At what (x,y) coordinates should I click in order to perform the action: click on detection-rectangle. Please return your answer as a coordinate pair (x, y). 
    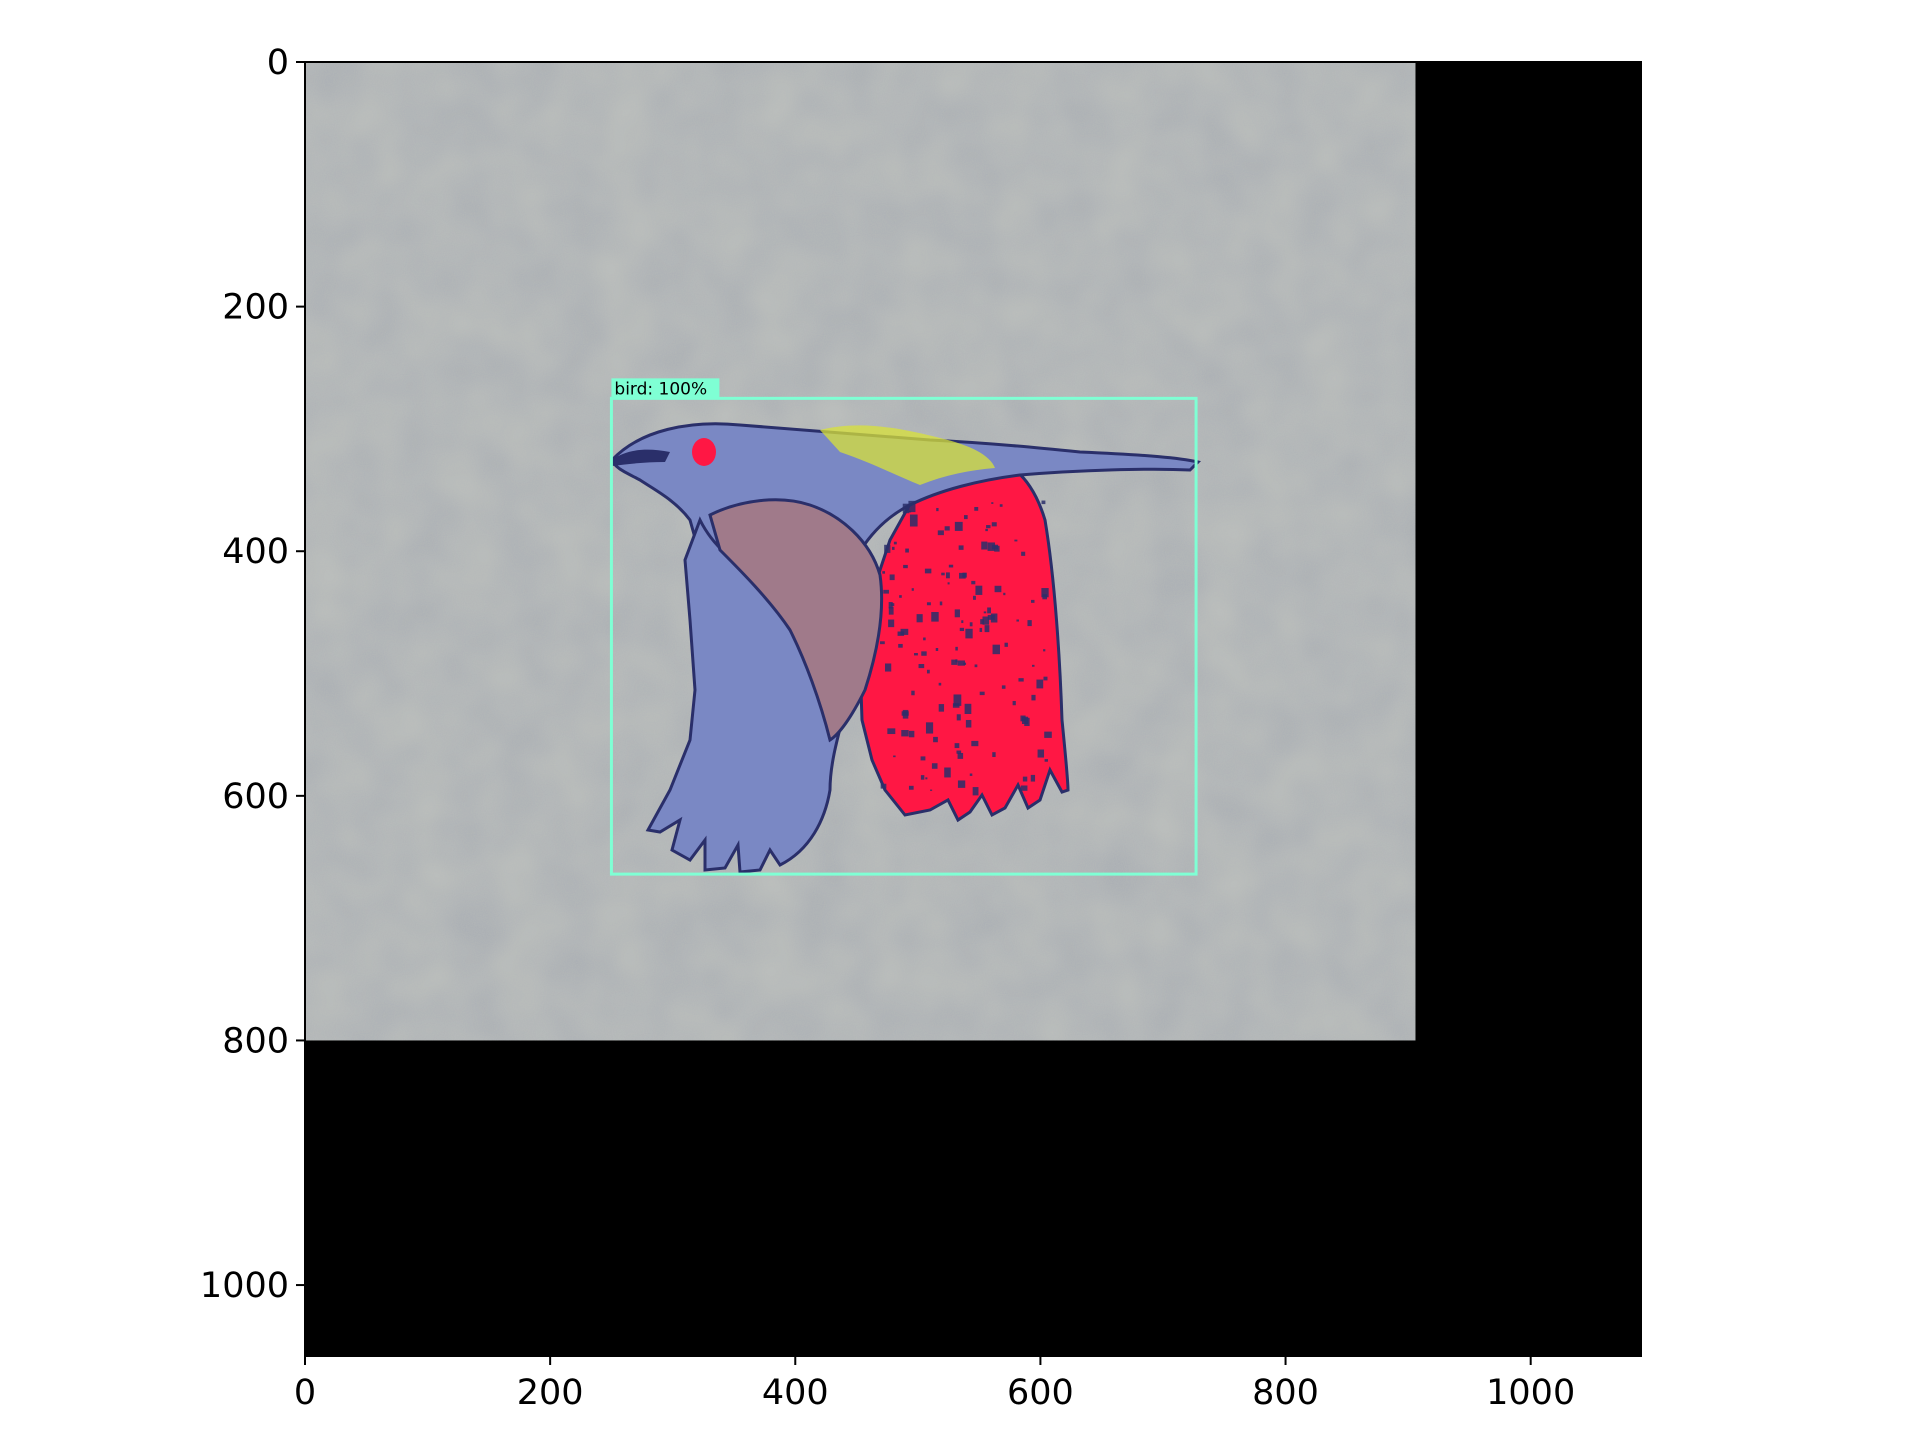
    Looking at the image, I should click on (903, 636).